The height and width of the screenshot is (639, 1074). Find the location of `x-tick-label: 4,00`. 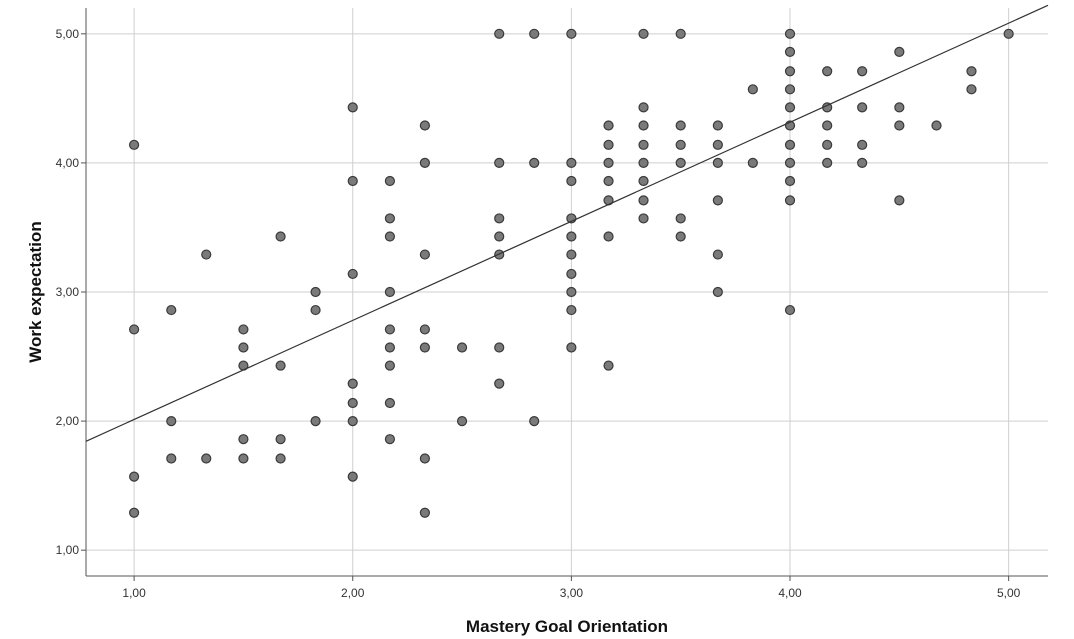

x-tick-label: 4,00 is located at coordinates (790, 593).